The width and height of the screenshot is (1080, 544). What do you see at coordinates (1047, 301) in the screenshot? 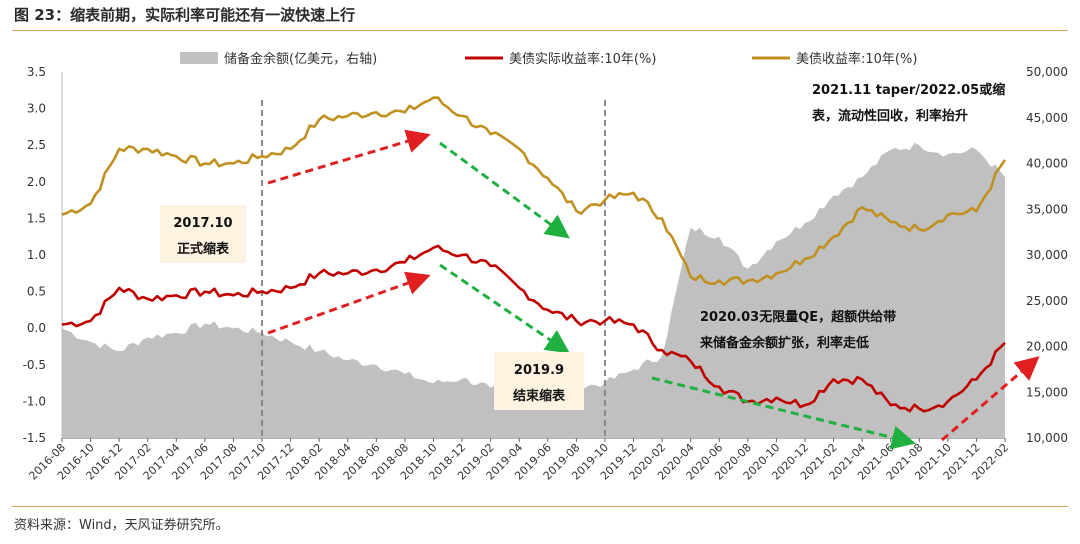
I see `y-right-tick-label: 25,000` at bounding box center [1047, 301].